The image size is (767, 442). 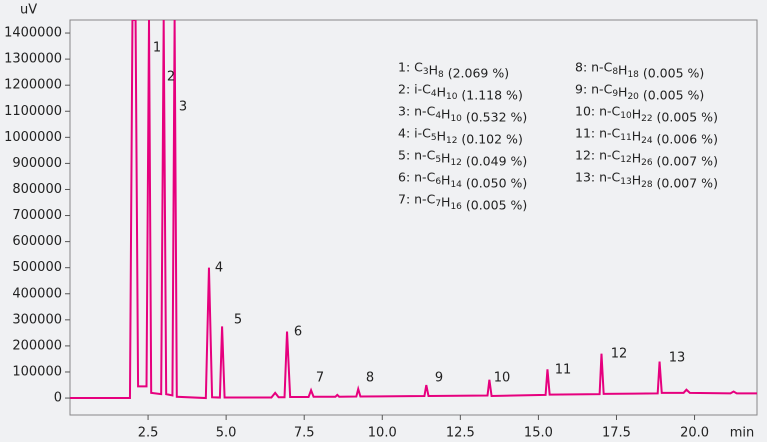 I want to click on x-tick-label: 5.0, so click(x=226, y=433).